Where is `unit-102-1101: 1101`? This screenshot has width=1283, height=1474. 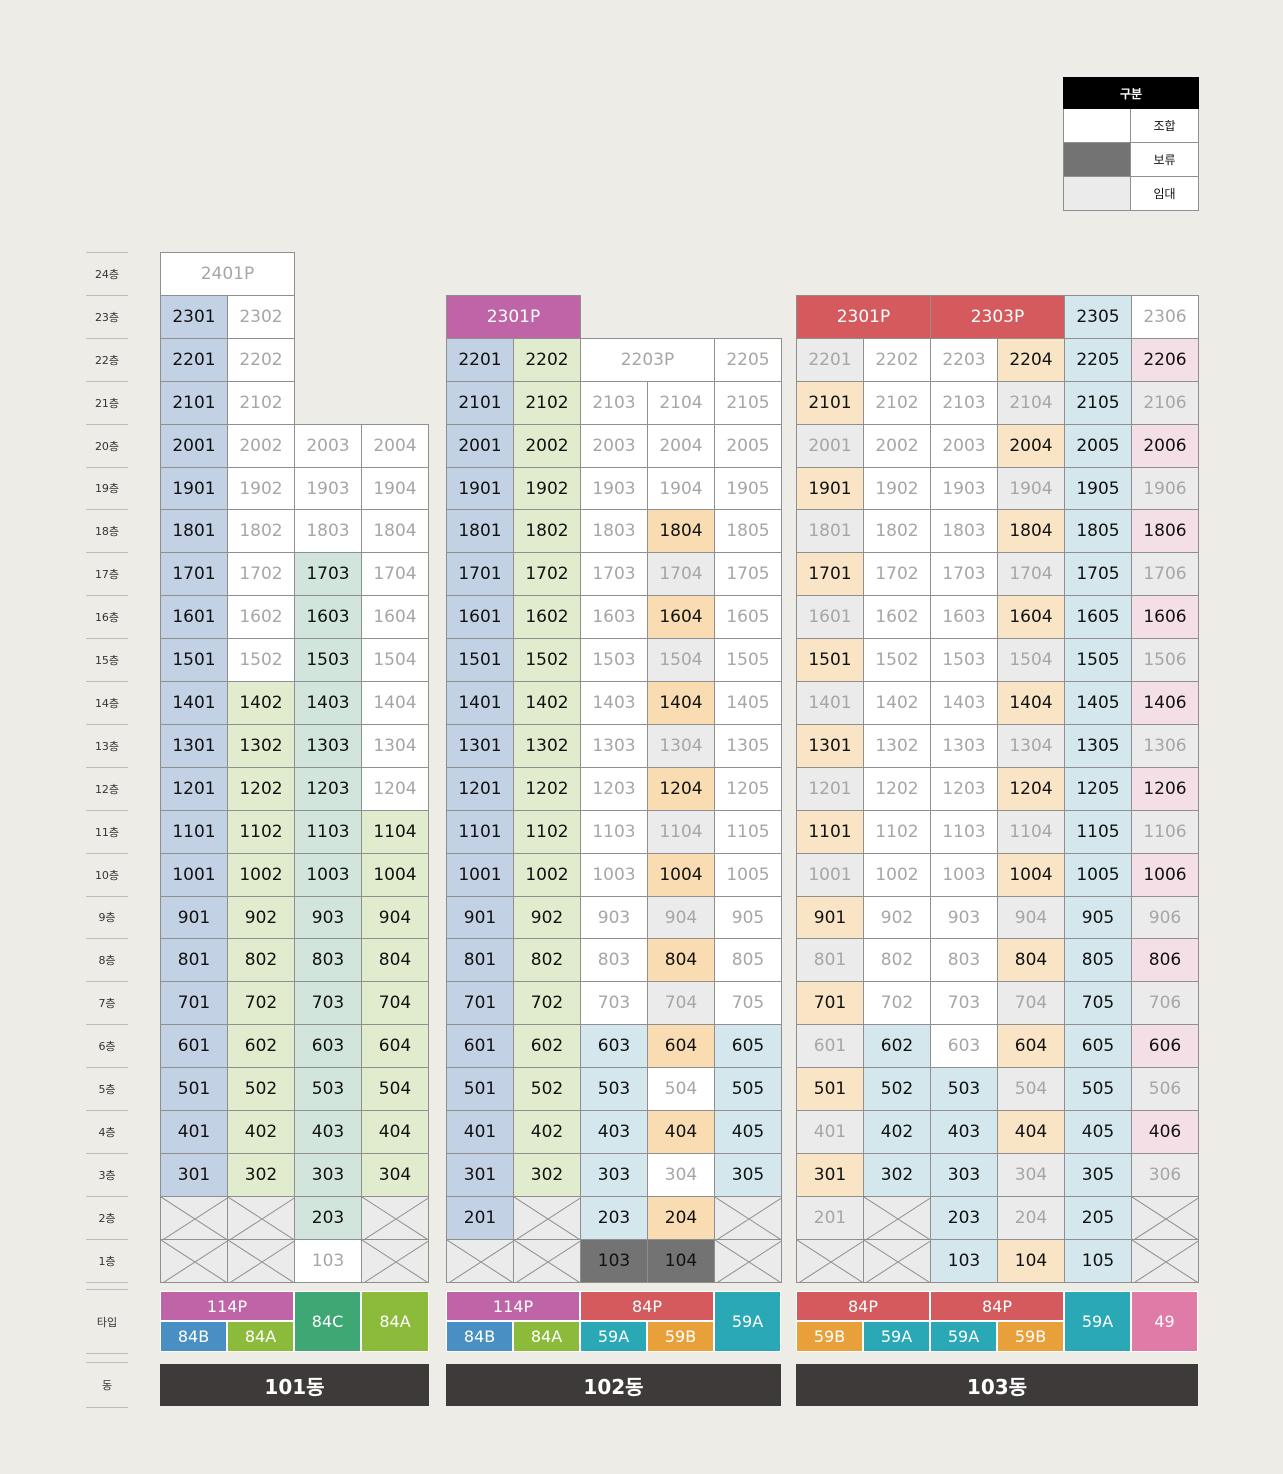
unit-102-1101: 1101 is located at coordinates (480, 832).